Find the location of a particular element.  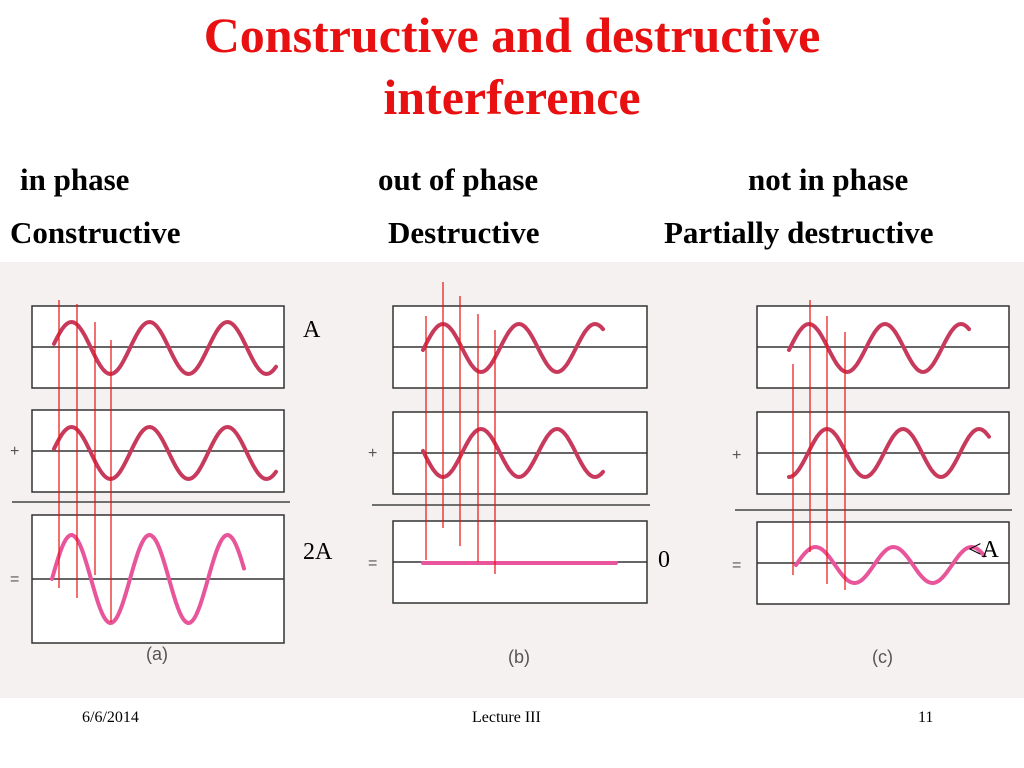

footer-date: 6/6/2014 is located at coordinates (110, 717).